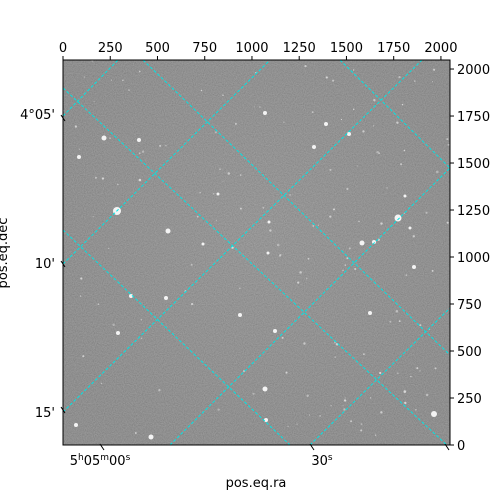 The image size is (500, 500). What do you see at coordinates (322, 461) in the screenshot?
I see `ra-tick-label: 30s` at bounding box center [322, 461].